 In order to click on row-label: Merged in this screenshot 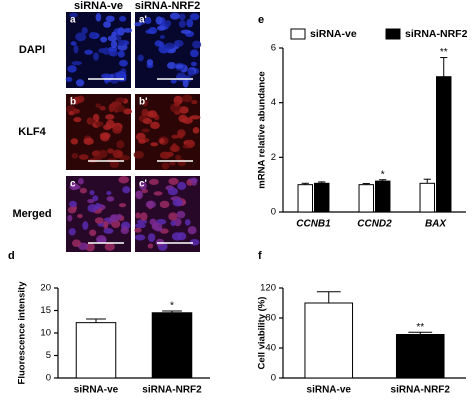, I will do `click(31, 214)`.